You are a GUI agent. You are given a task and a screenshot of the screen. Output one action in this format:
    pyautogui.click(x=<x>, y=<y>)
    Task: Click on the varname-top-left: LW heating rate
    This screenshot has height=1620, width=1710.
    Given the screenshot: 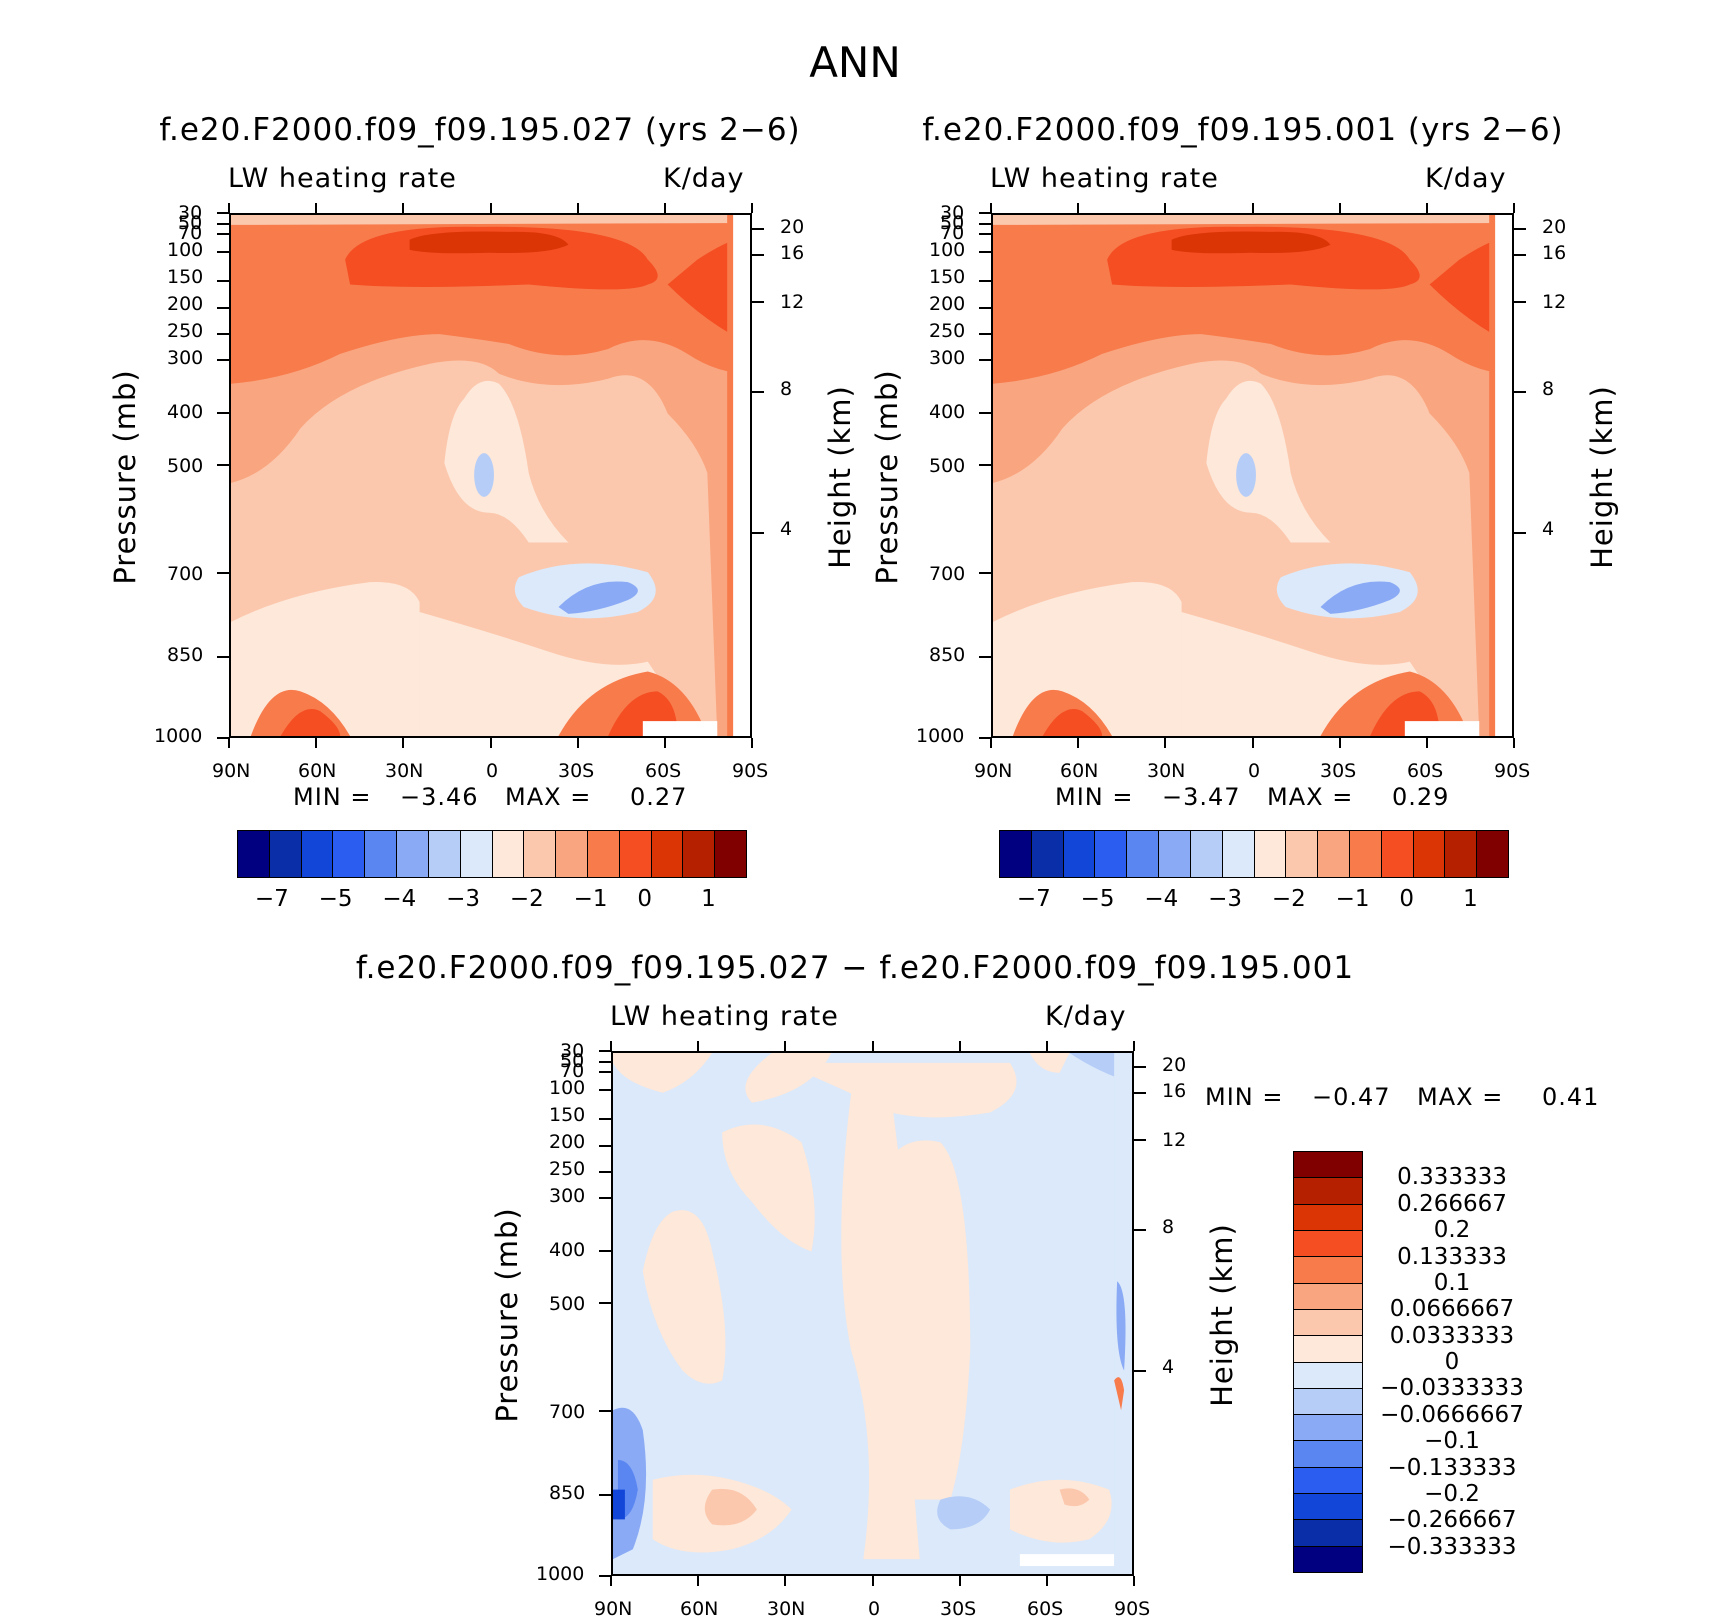 What is the action you would take?
    pyautogui.click(x=342, y=178)
    